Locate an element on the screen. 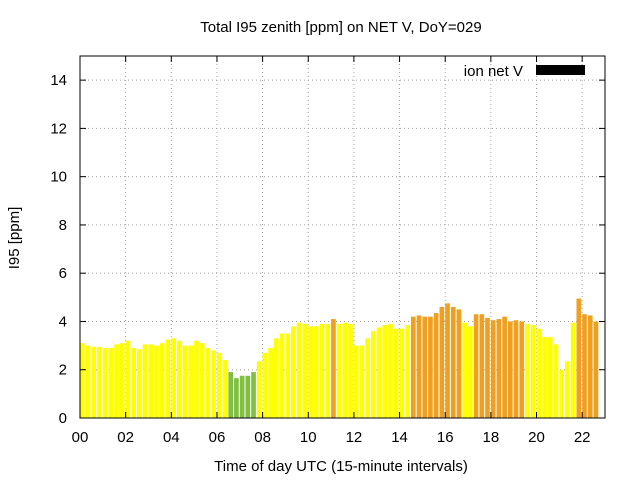 The height and width of the screenshot is (480, 640). y-axis-label: I95 [ppm] is located at coordinates (14, 238).